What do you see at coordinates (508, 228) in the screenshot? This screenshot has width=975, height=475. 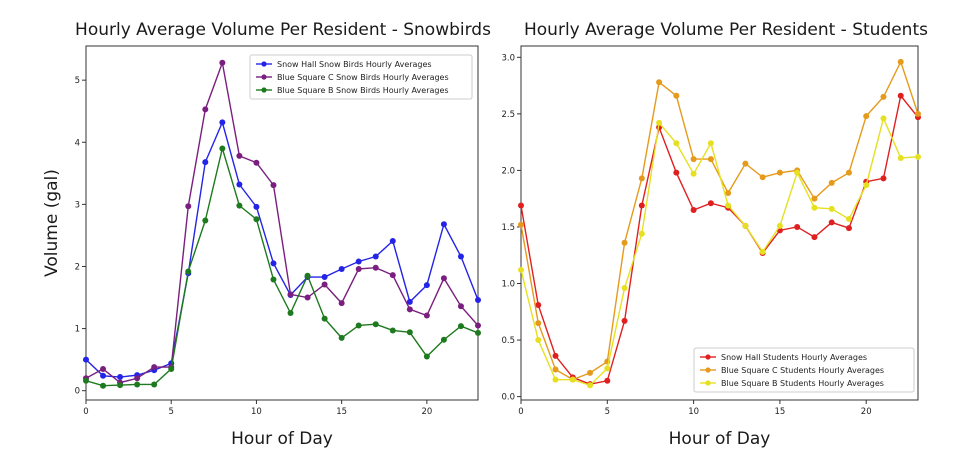 I see `y-tick-label: 1.5` at bounding box center [508, 228].